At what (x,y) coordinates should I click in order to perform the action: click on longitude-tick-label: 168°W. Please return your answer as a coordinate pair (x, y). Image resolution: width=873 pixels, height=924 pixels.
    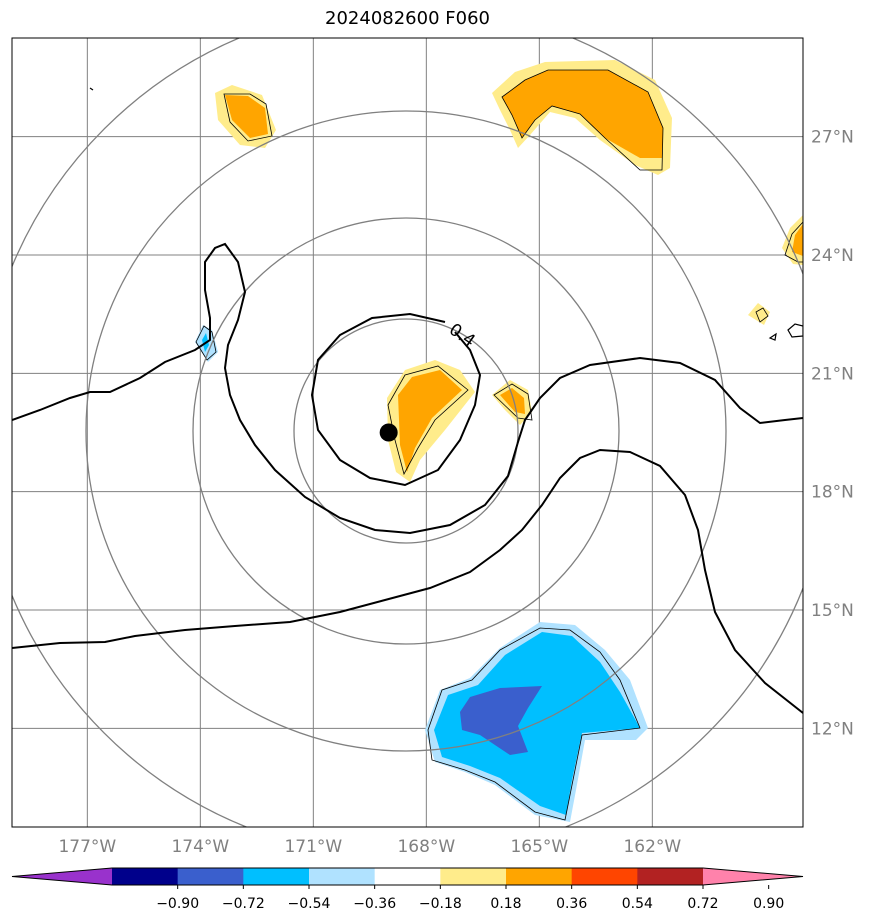
    Looking at the image, I should click on (426, 847).